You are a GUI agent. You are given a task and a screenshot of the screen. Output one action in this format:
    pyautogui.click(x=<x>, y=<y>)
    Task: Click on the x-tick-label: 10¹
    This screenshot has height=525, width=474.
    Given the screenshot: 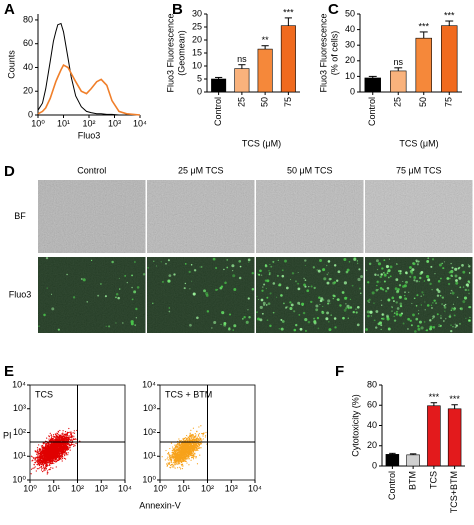 What is the action you would take?
    pyautogui.click(x=53, y=488)
    